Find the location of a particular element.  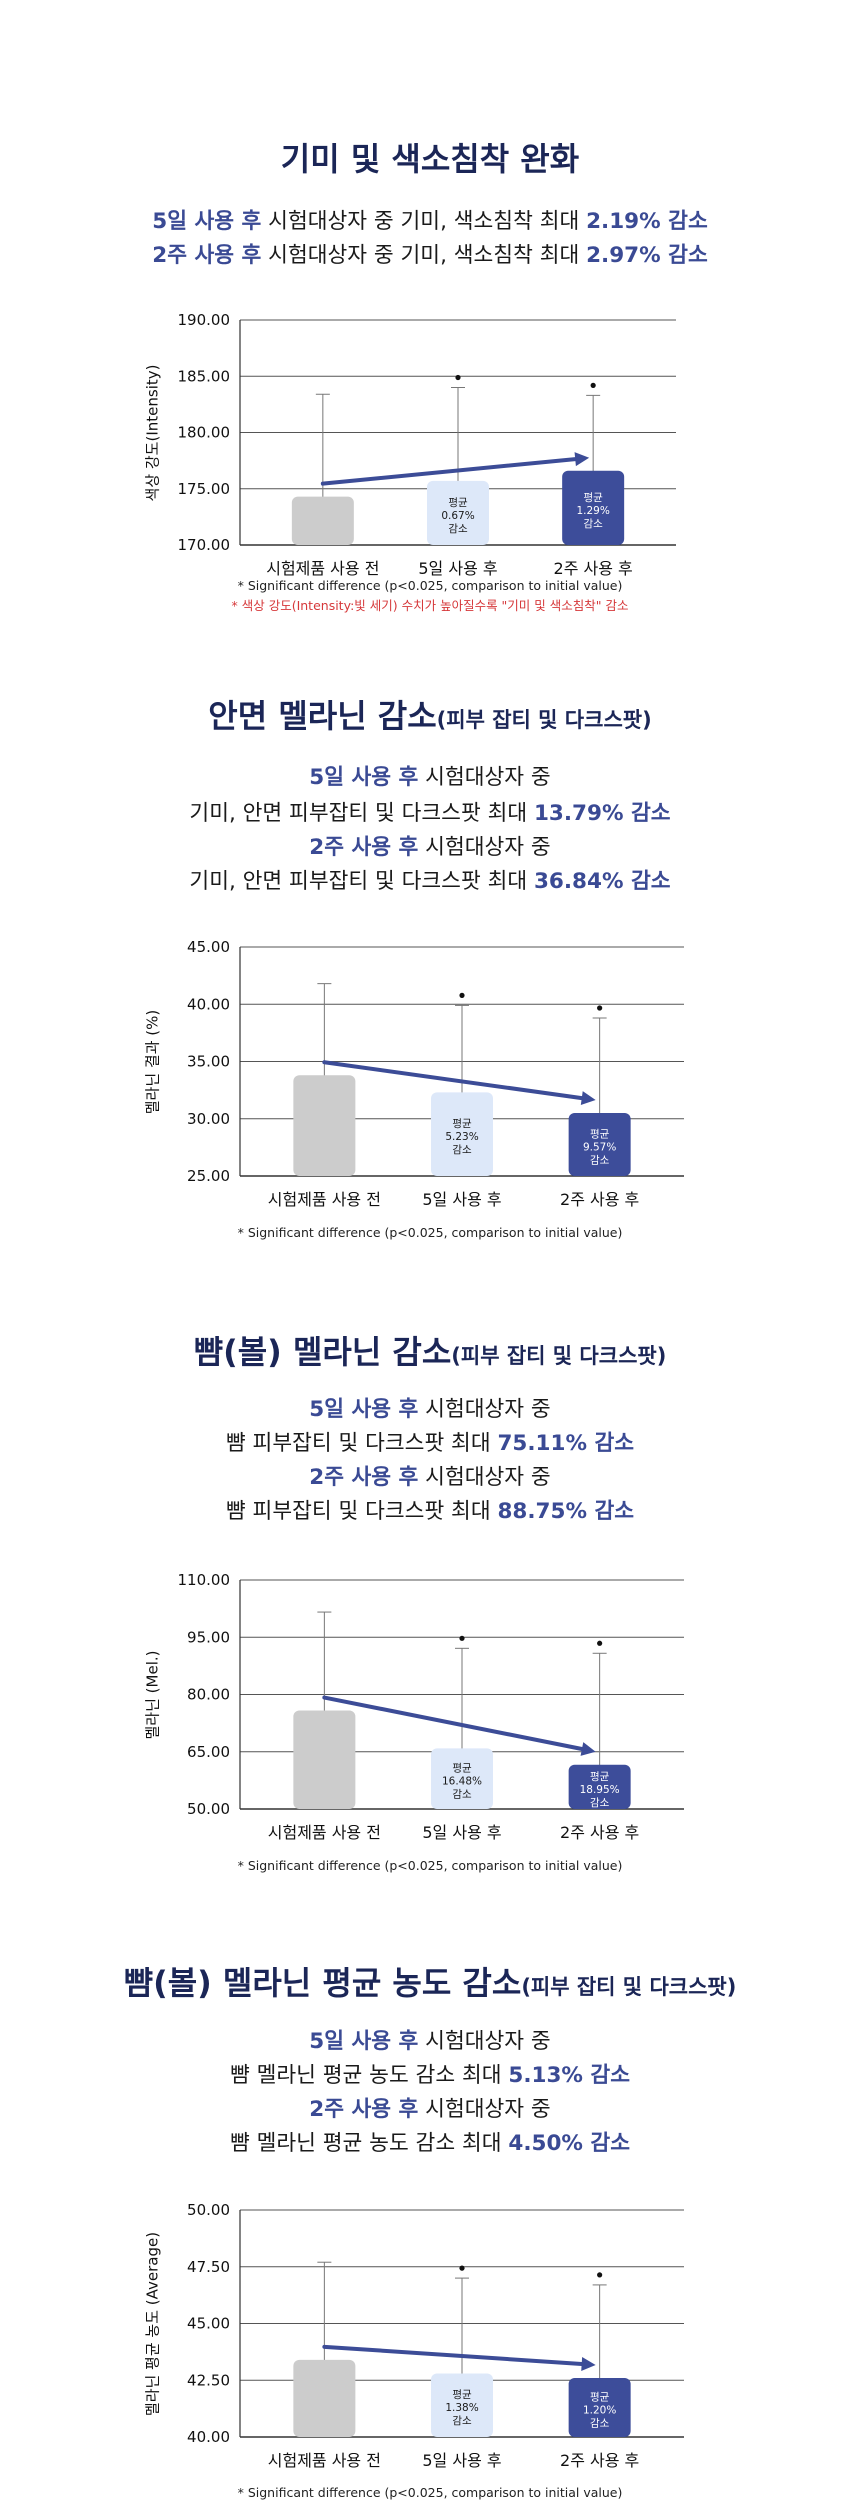

desc-result: 4.50% 감소 is located at coordinates (569, 2143).